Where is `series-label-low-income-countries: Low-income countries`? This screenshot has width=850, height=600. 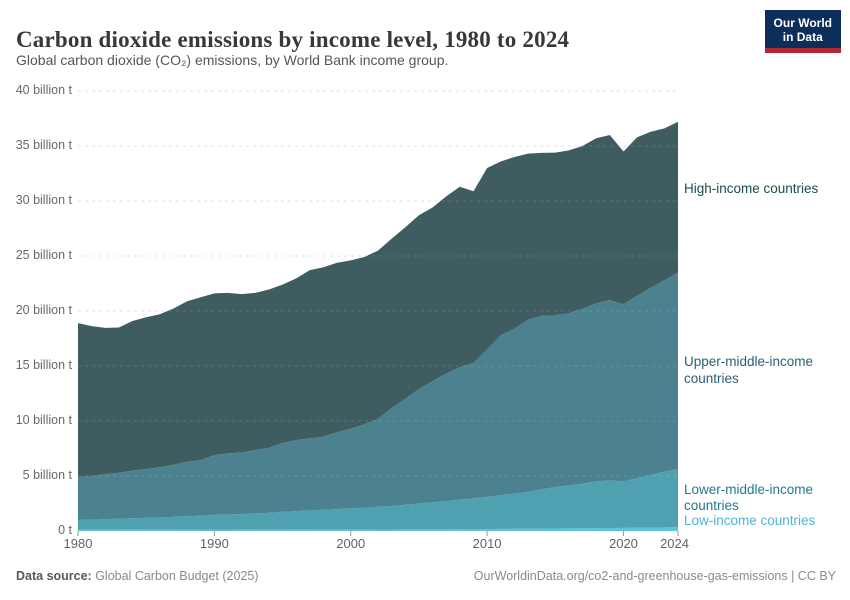 series-label-low-income-countries: Low-income countries is located at coordinates (750, 520).